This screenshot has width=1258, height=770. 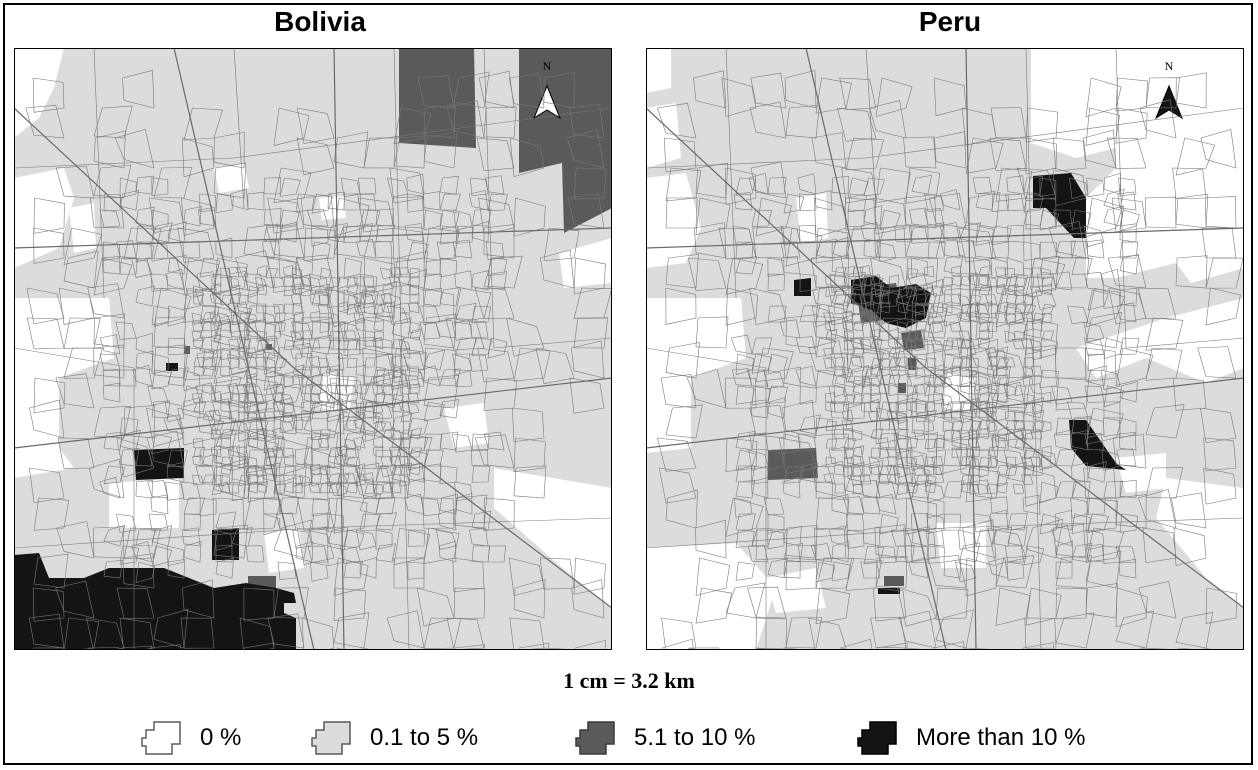 I want to click on map-title-peru: Peru, so click(x=950, y=21).